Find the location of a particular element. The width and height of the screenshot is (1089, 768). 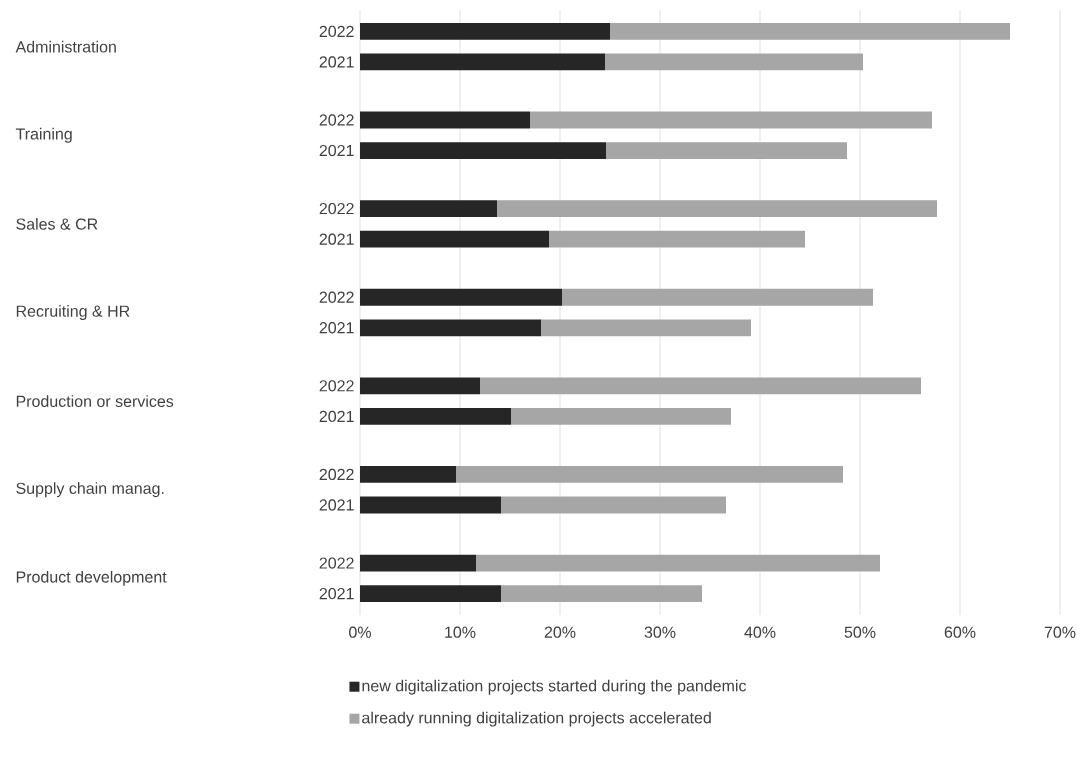

legend-label: new digitalization projects started during the pandemic is located at coordinates (554, 687).